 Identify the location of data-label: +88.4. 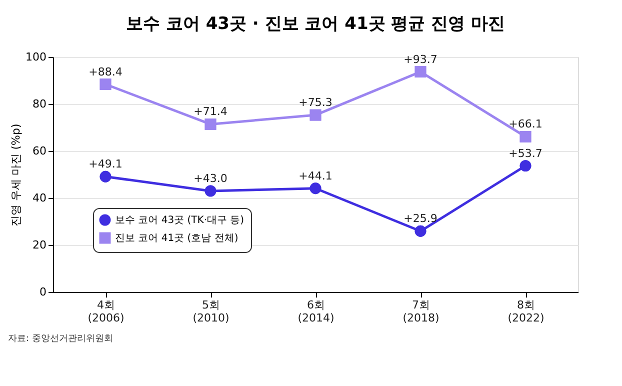
(105, 71).